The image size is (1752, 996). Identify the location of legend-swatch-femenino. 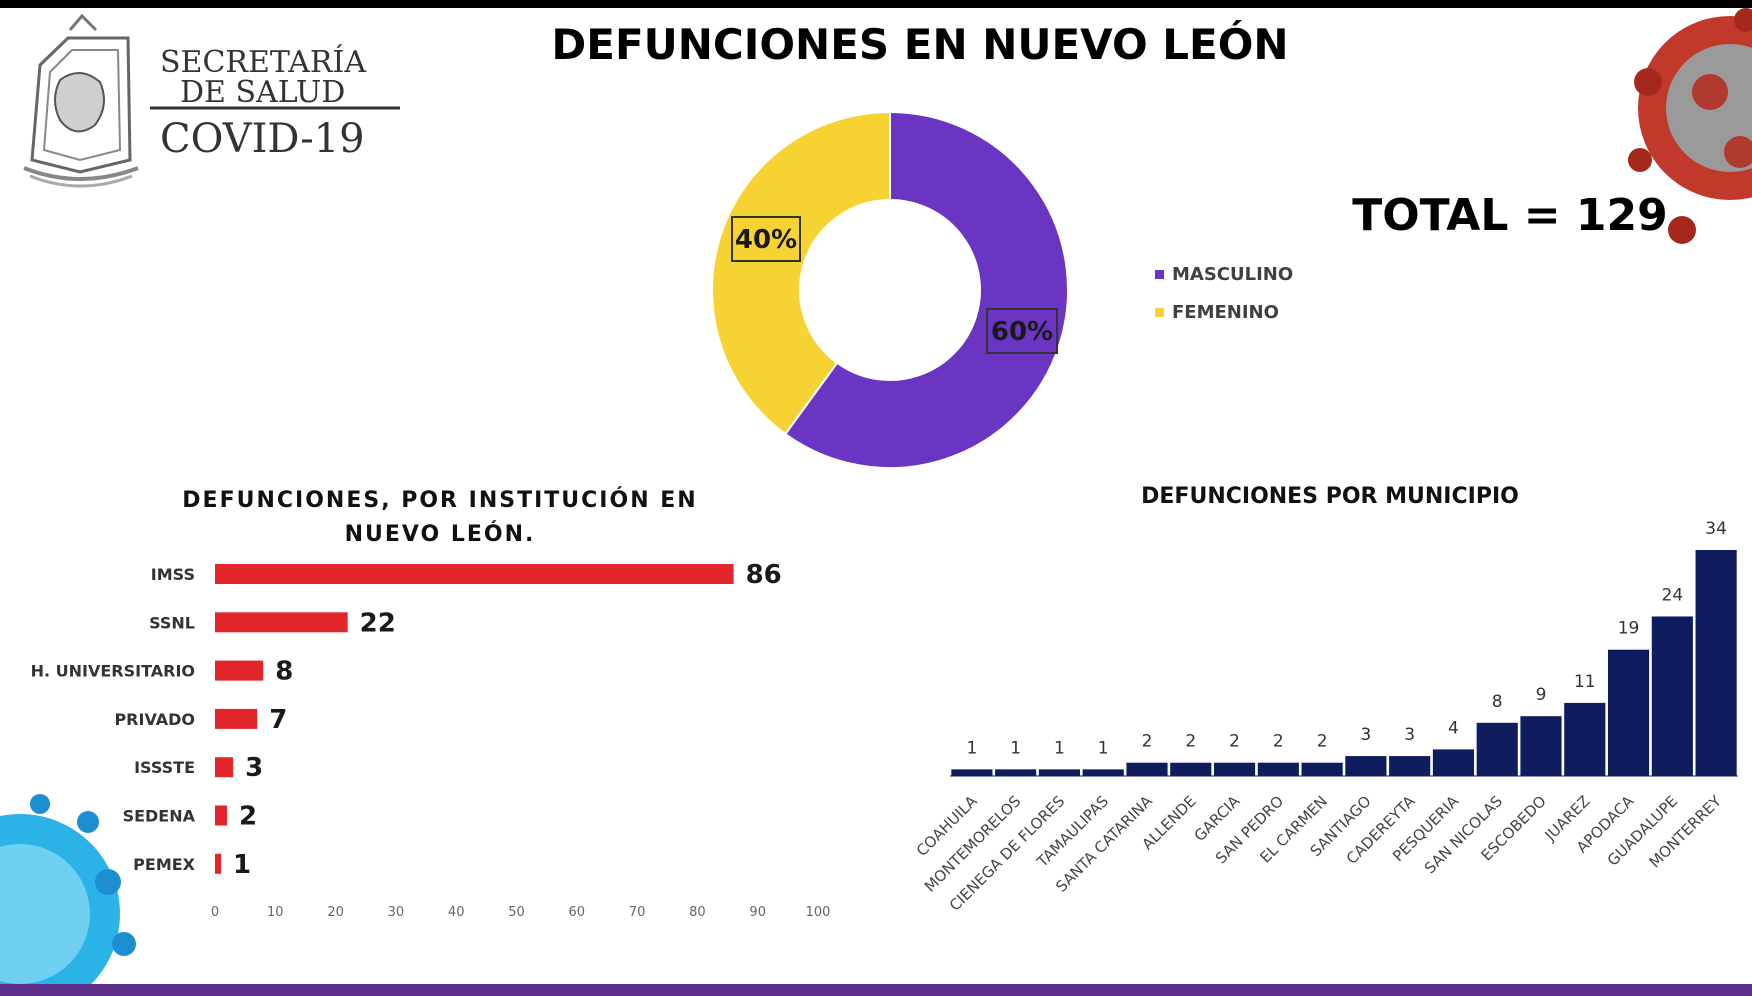
(1159, 312).